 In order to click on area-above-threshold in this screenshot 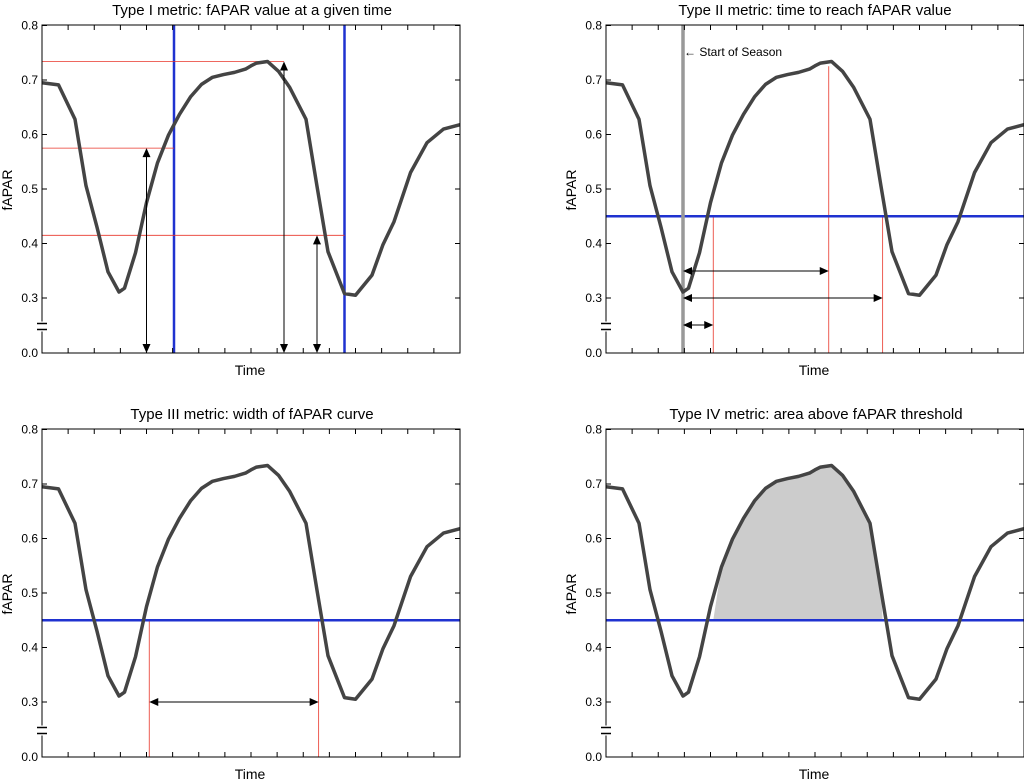, I will do `click(798, 543)`.